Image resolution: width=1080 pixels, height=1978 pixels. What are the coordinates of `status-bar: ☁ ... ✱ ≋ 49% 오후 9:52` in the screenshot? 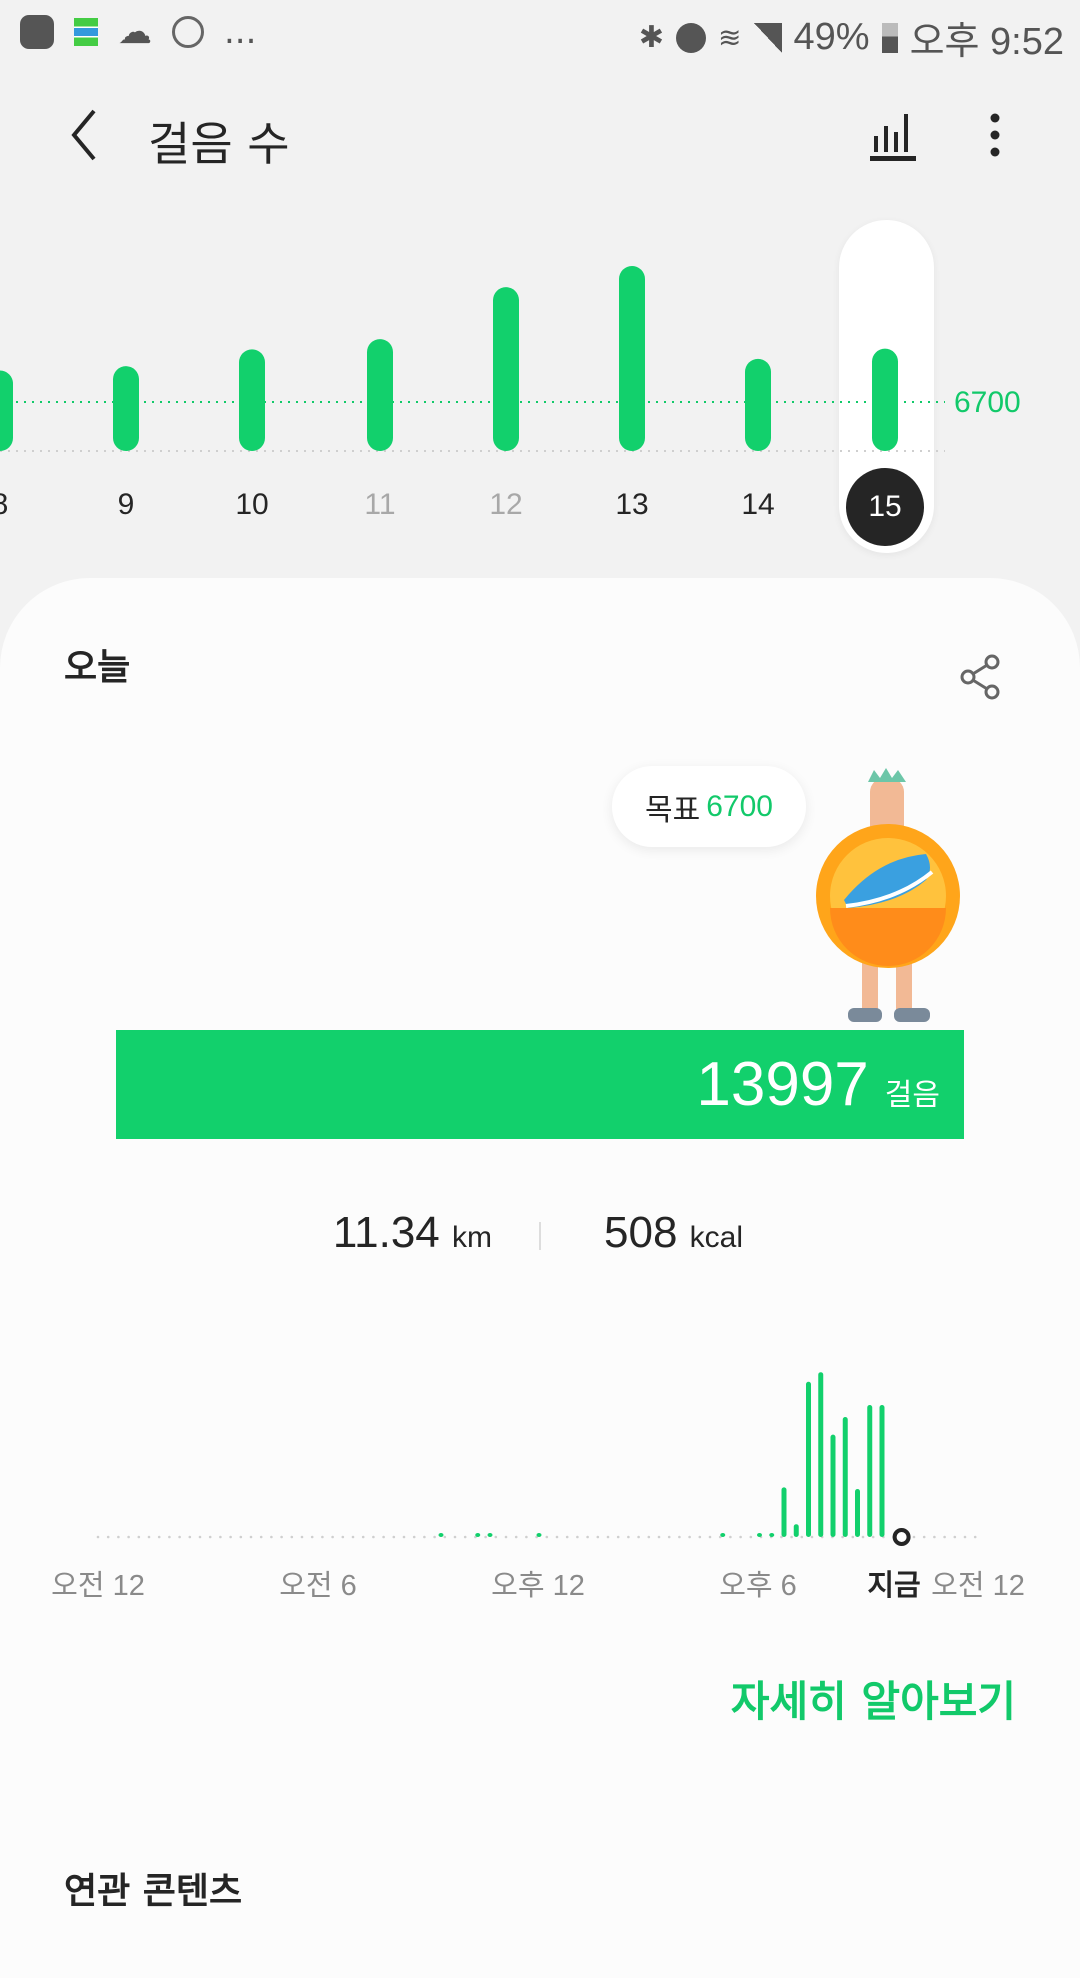 It's located at (540, 33).